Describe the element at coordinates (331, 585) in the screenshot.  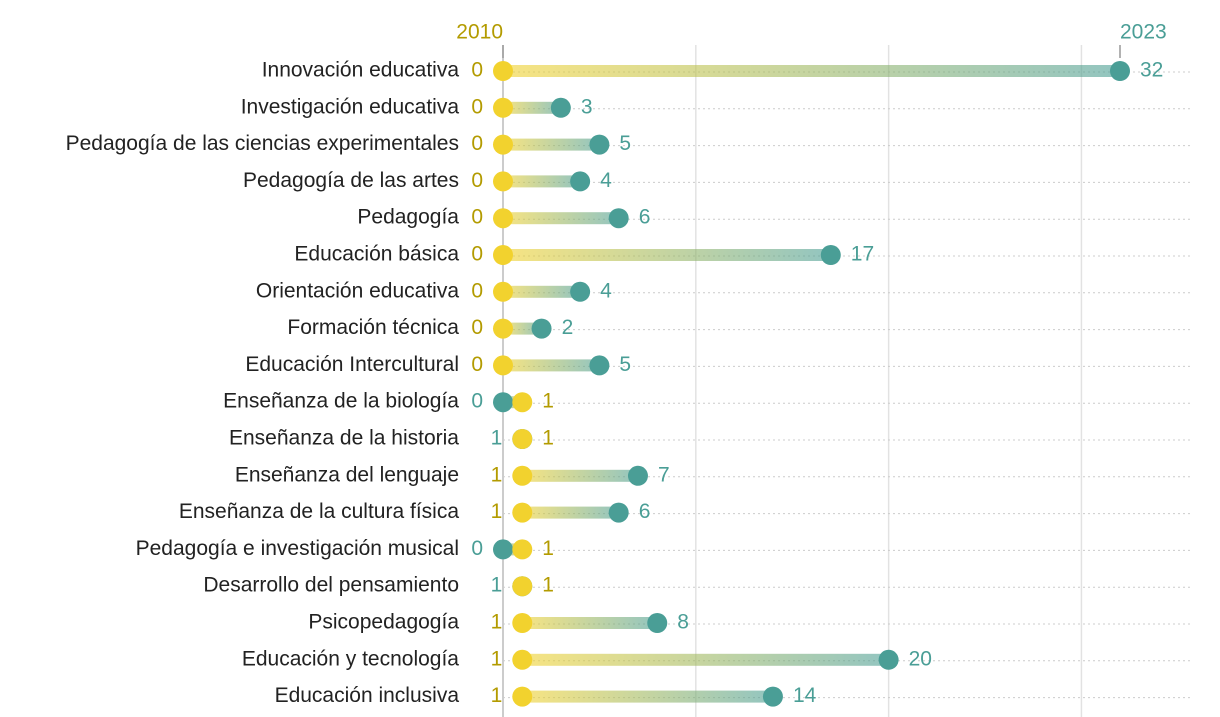
I see `category-label: Desarrollo del pensamiento` at that location.